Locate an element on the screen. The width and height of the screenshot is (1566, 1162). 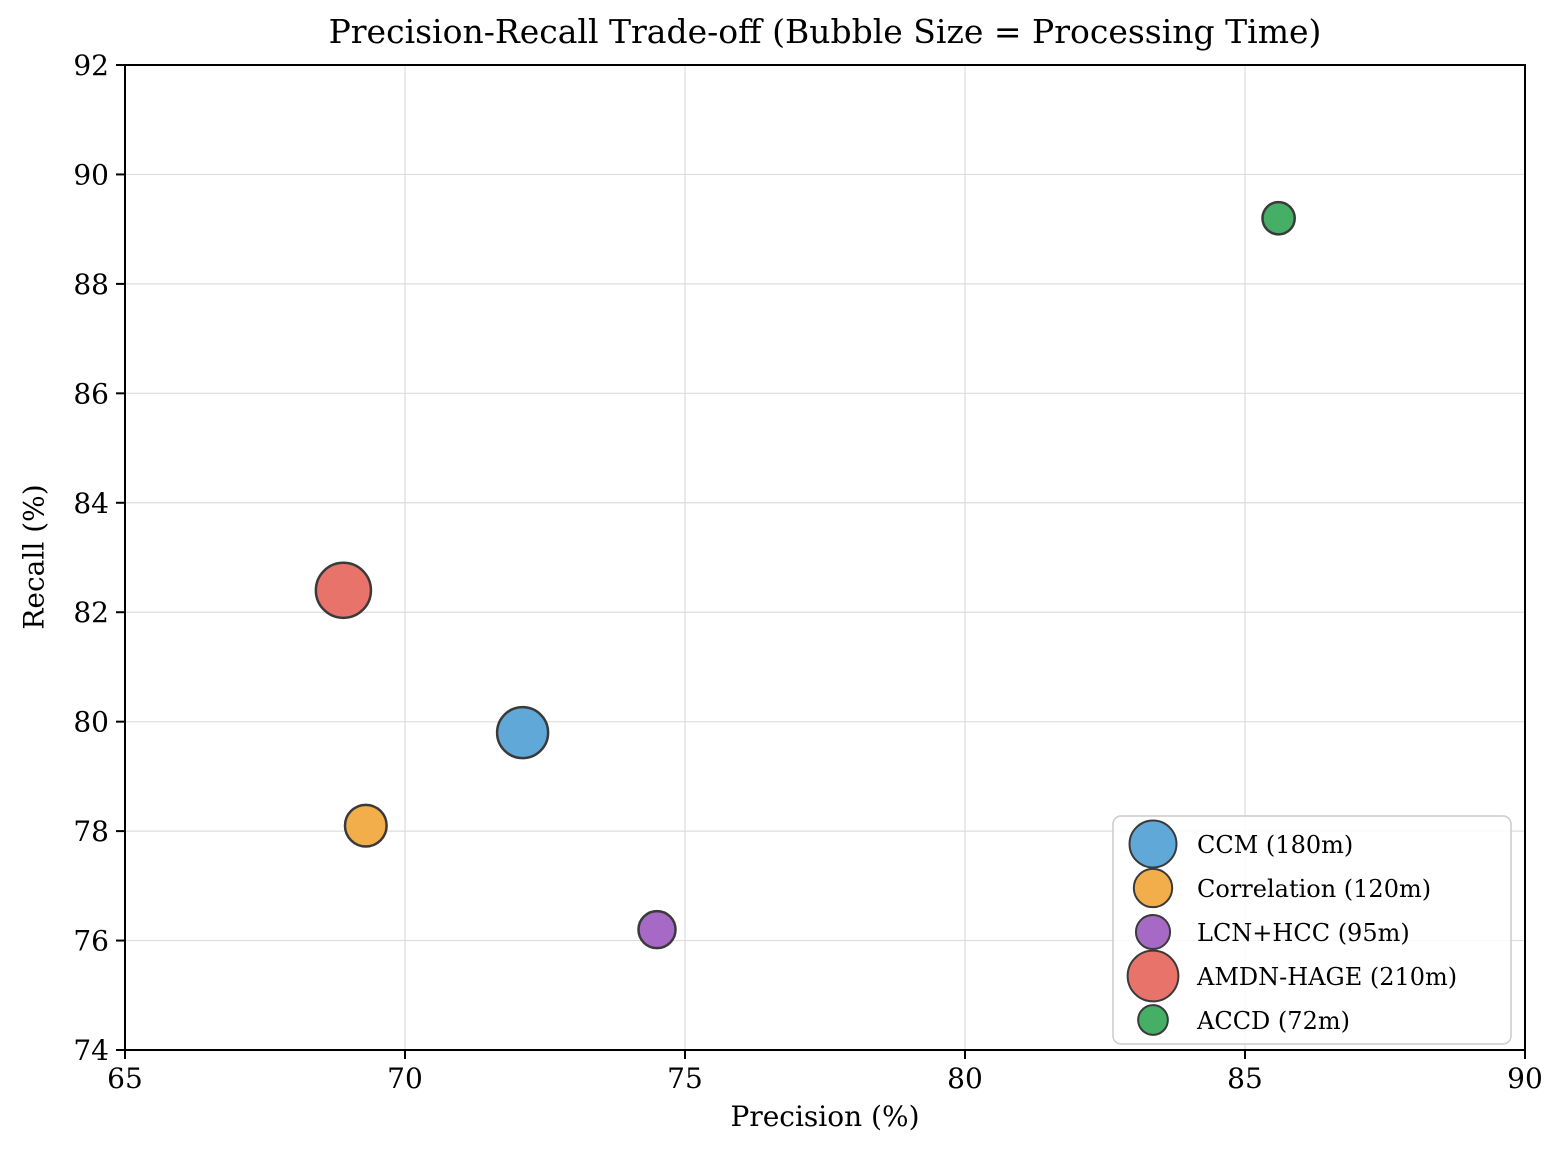
legend-item-CCM: CCM (180m) is located at coordinates (1240, 844).